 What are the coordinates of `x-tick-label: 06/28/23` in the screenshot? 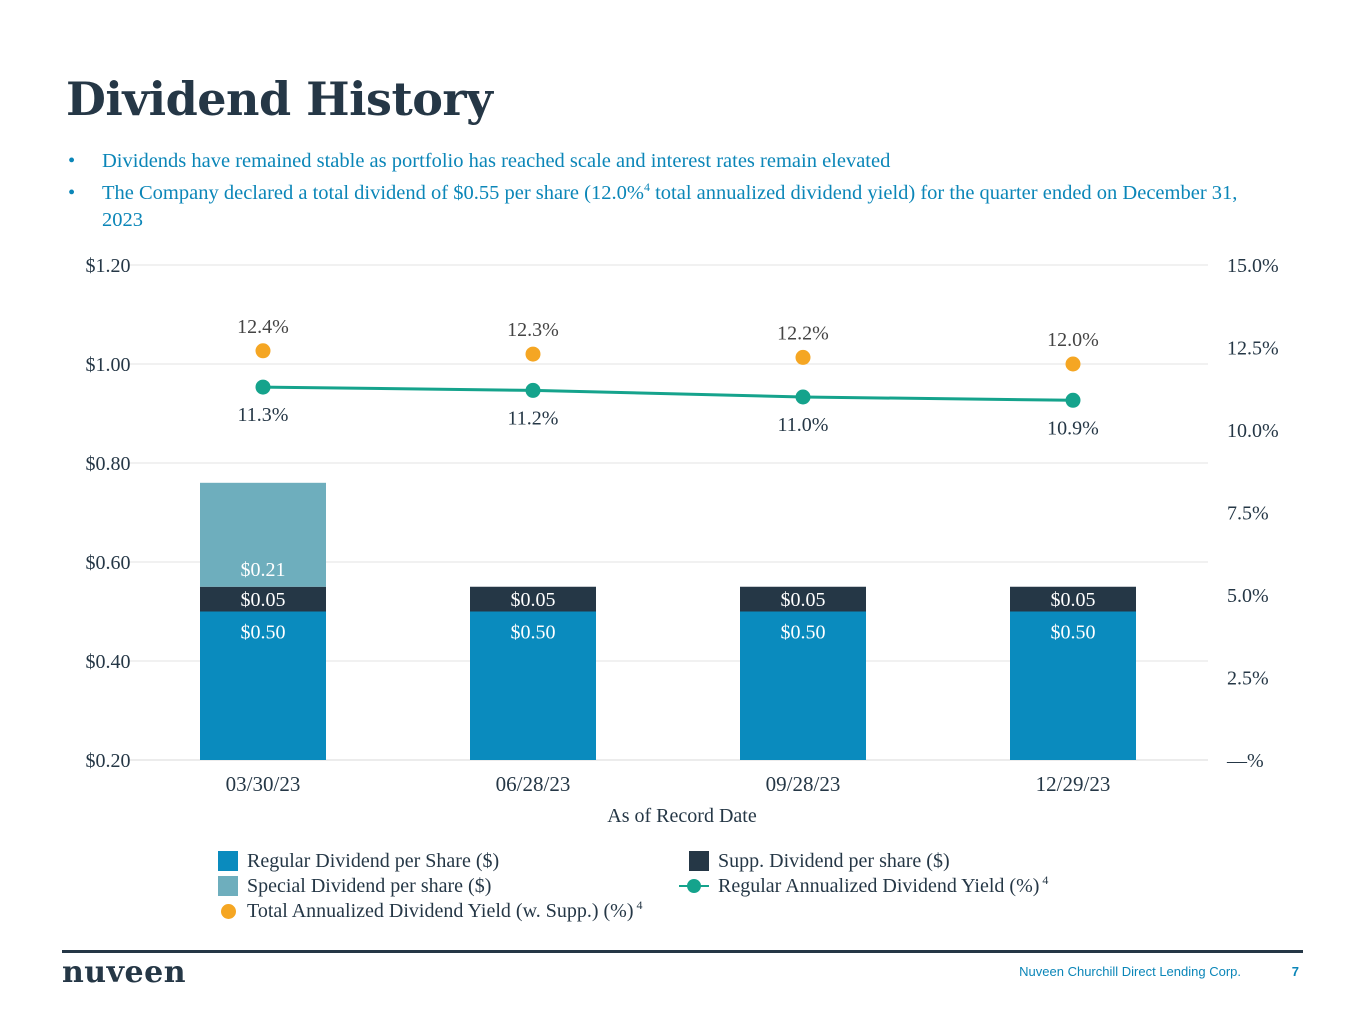 It's located at (533, 784).